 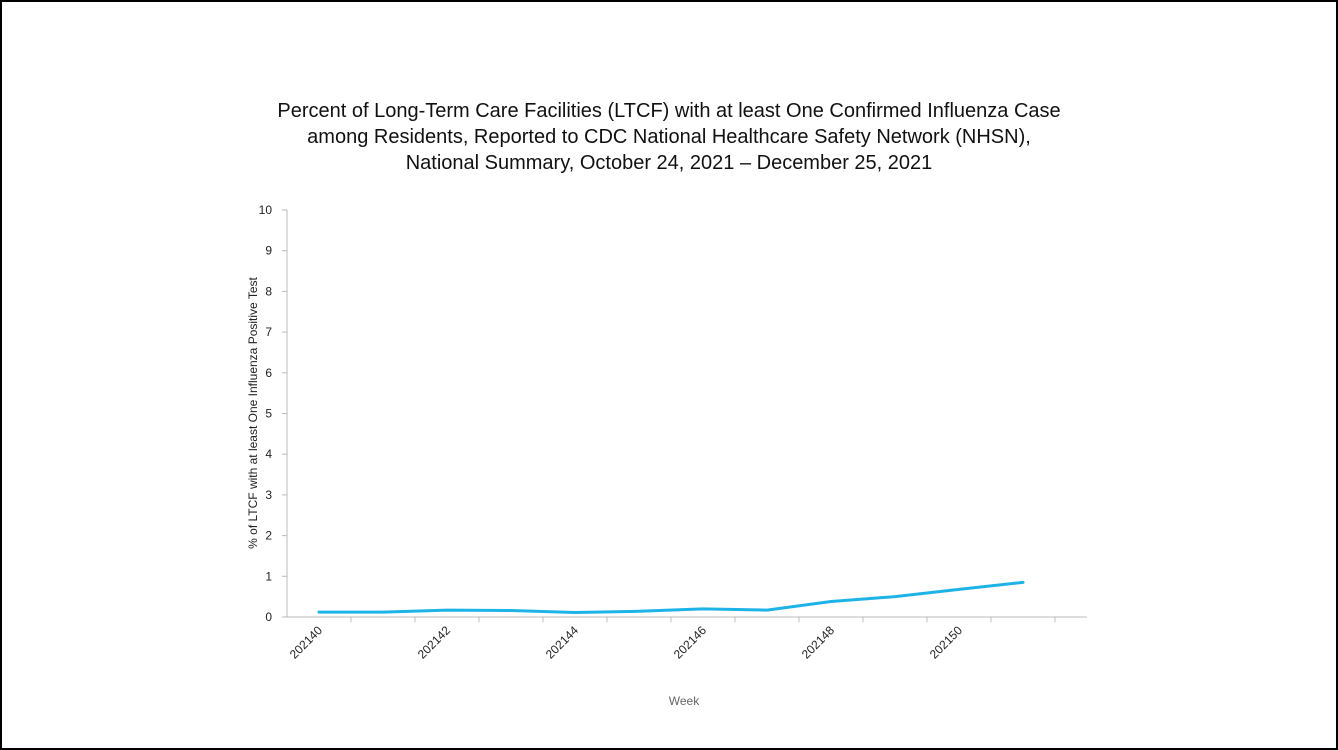 I want to click on x-ticks: 202140 202142 202144 202146 202148 202150, so click(x=671, y=639).